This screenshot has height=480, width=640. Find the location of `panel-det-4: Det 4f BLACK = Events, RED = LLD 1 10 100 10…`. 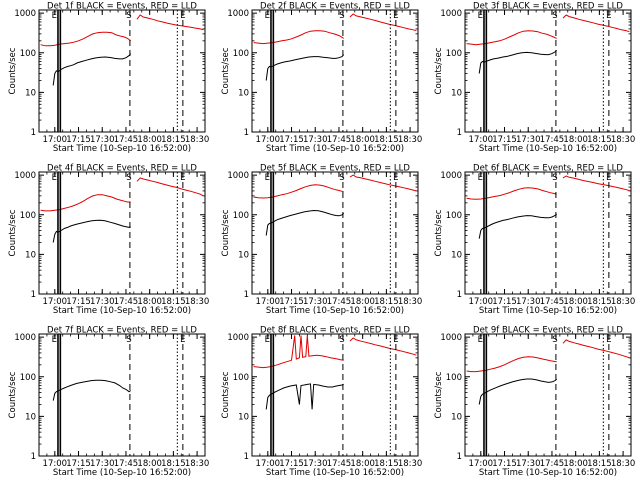

panel-det-4: Det 4f BLACK = Events, RED = LLD 1 10 100 10… is located at coordinates (108, 240).